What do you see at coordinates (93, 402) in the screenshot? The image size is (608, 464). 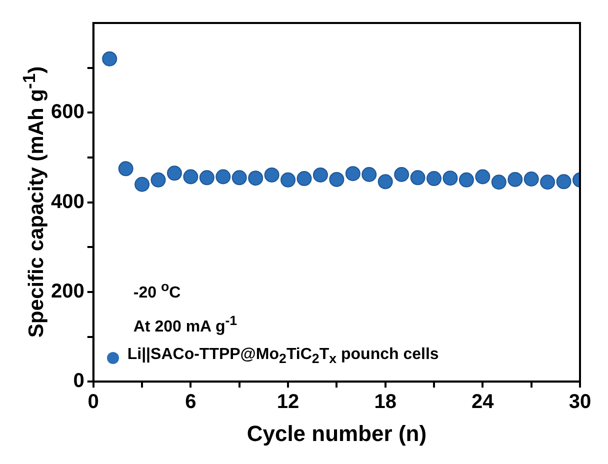 I see `x-tick-label: 0` at bounding box center [93, 402].